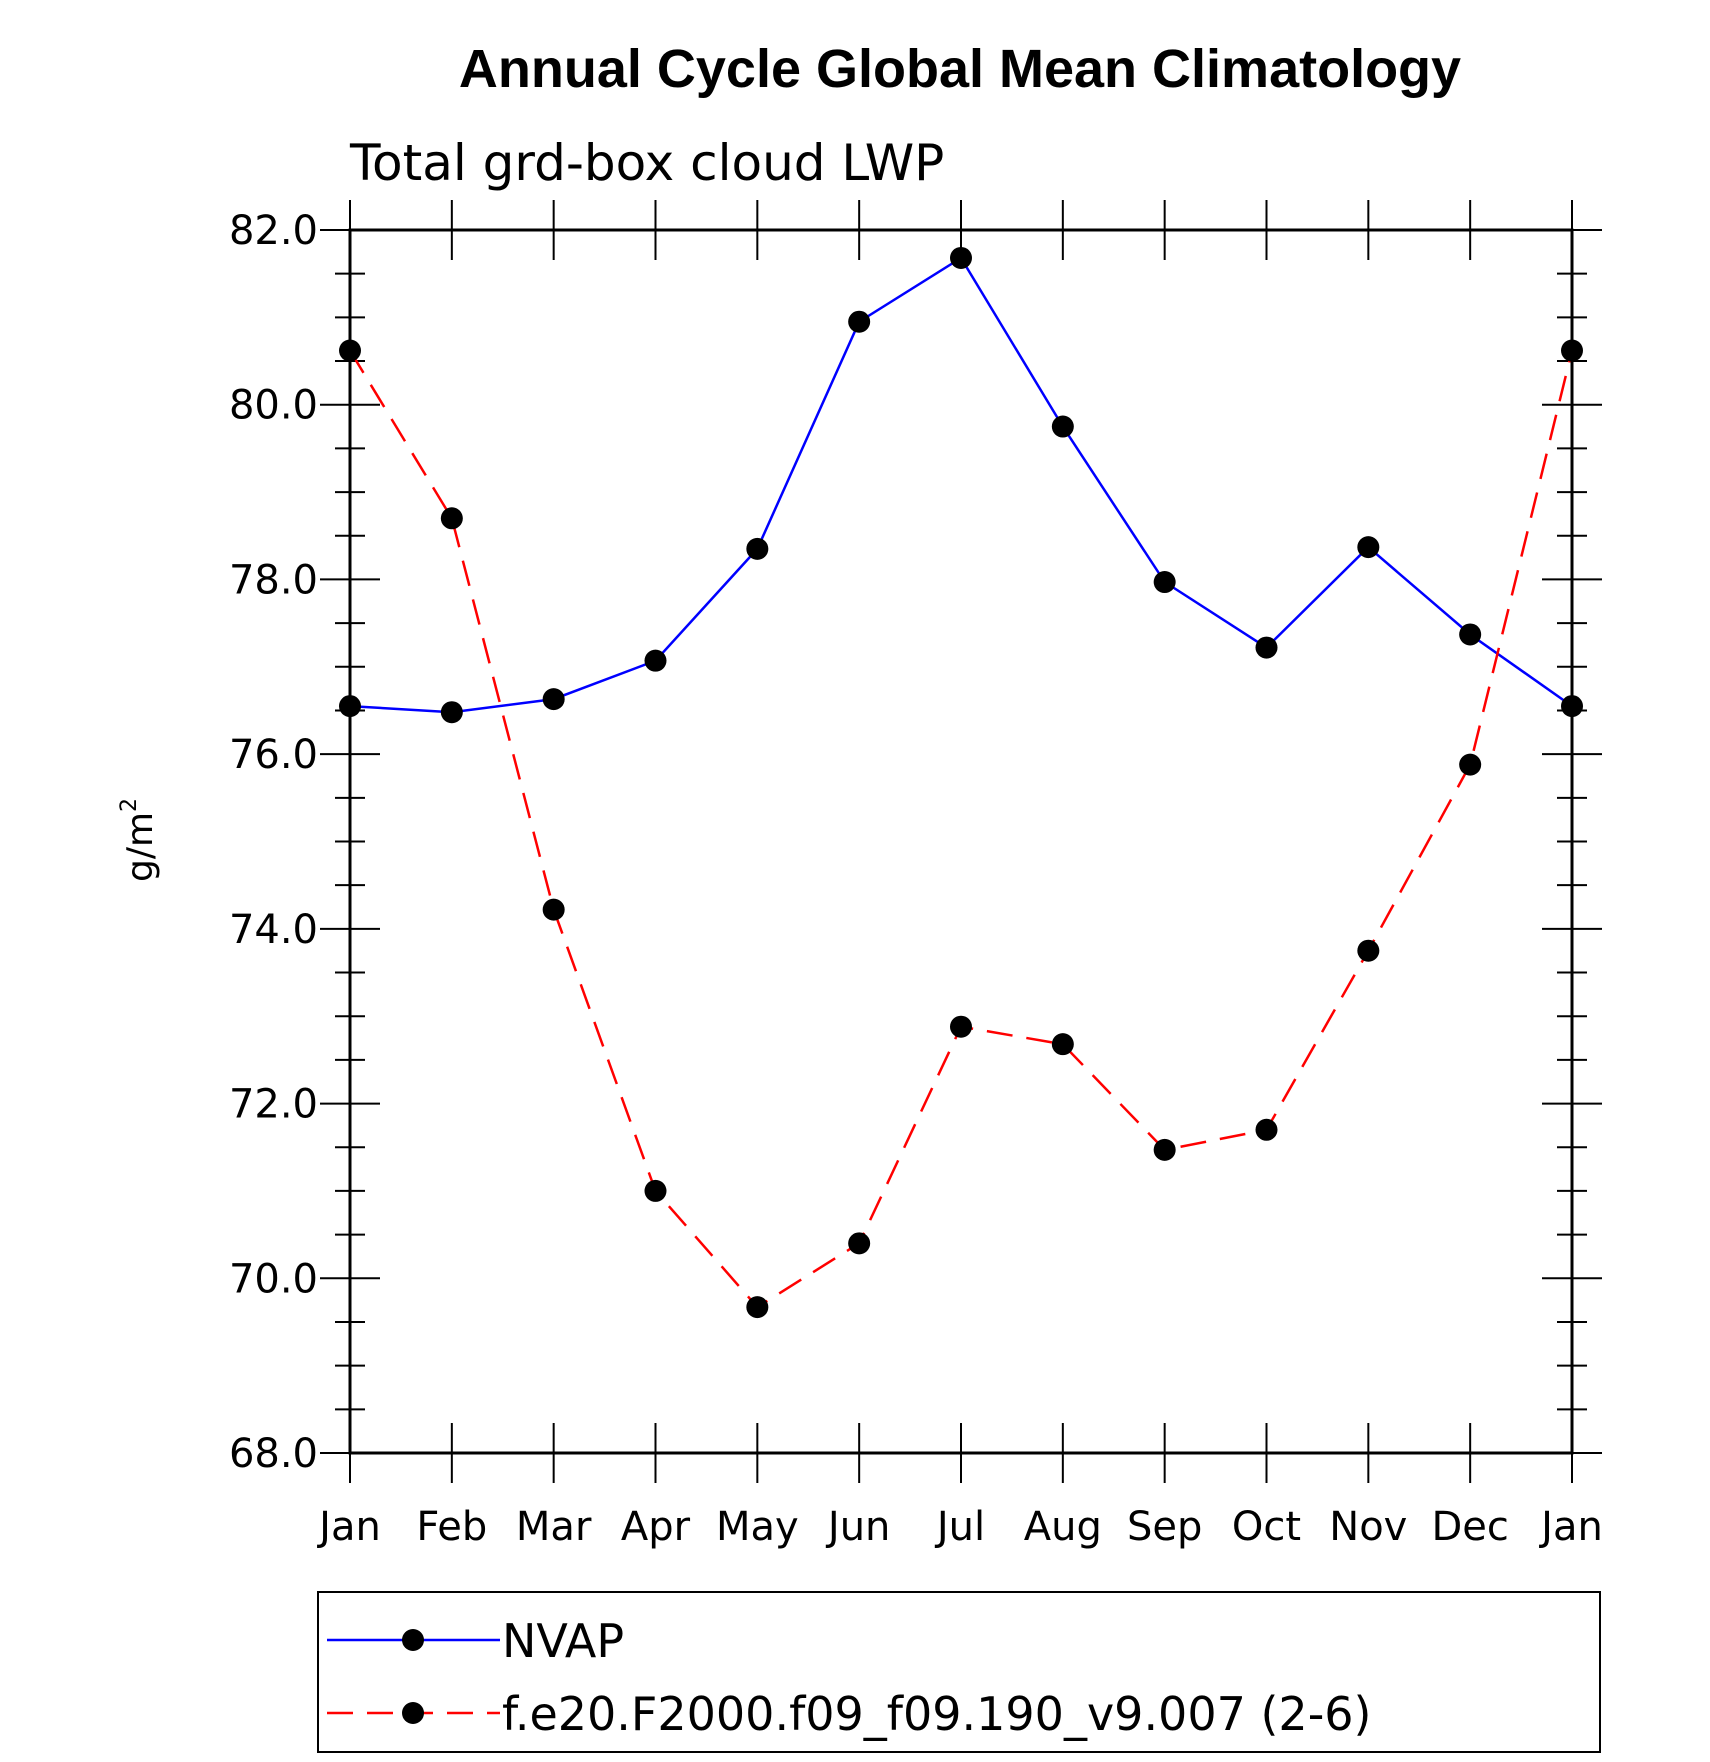 The width and height of the screenshot is (1710, 1762). What do you see at coordinates (273, 755) in the screenshot?
I see `y-tick-label: 76.0` at bounding box center [273, 755].